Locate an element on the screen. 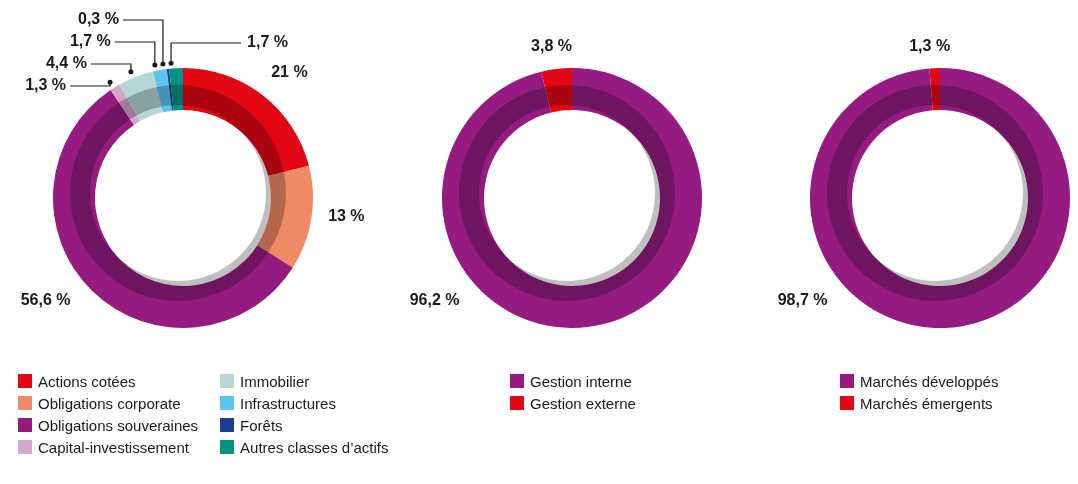  legend-label: Marchés émergents is located at coordinates (926, 403).